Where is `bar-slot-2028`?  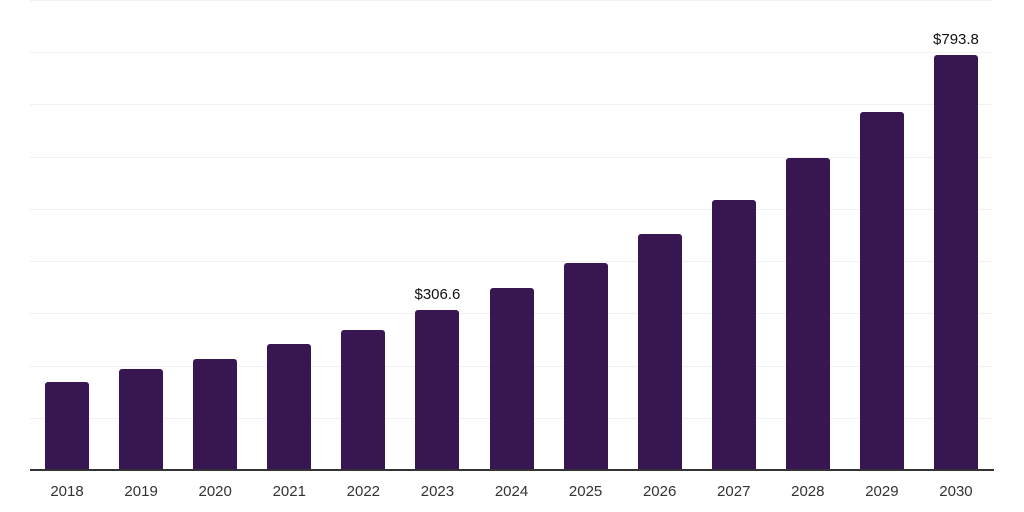
bar-slot-2028 is located at coordinates (808, 235).